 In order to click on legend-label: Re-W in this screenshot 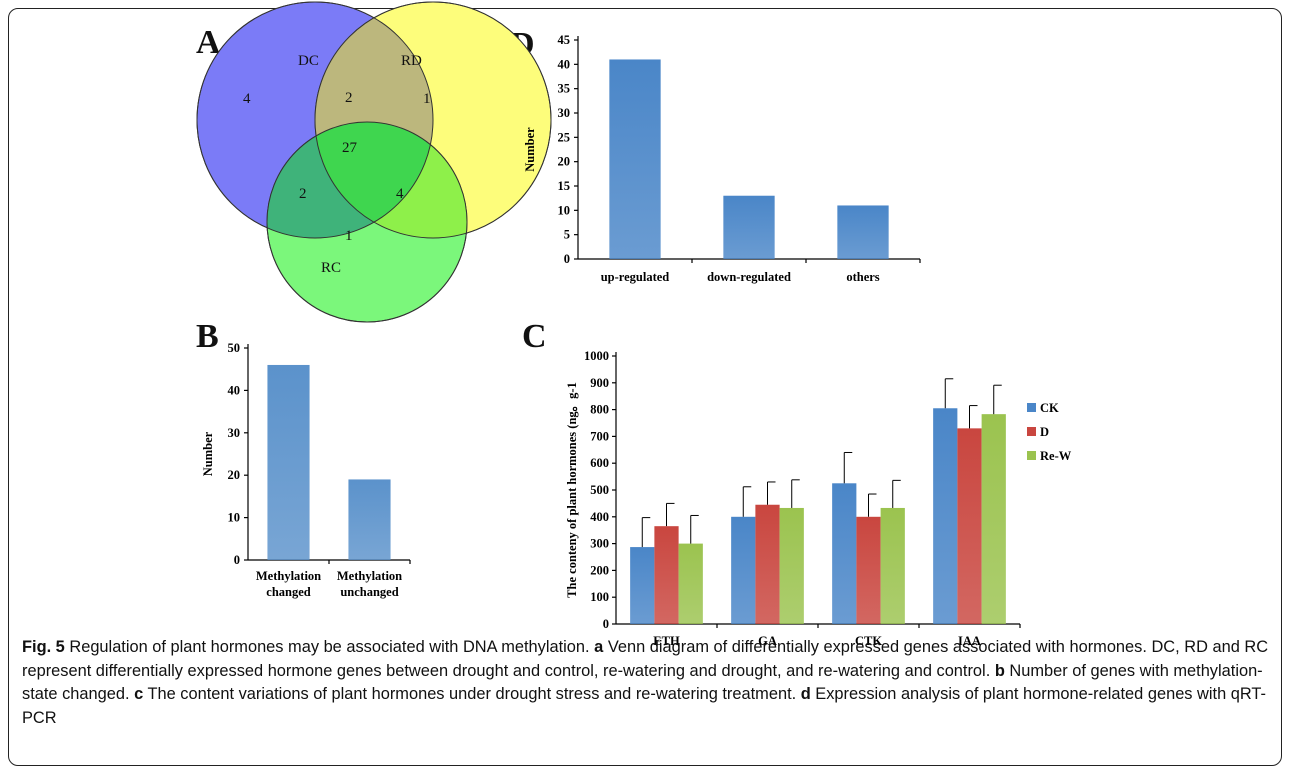, I will do `click(1056, 456)`.